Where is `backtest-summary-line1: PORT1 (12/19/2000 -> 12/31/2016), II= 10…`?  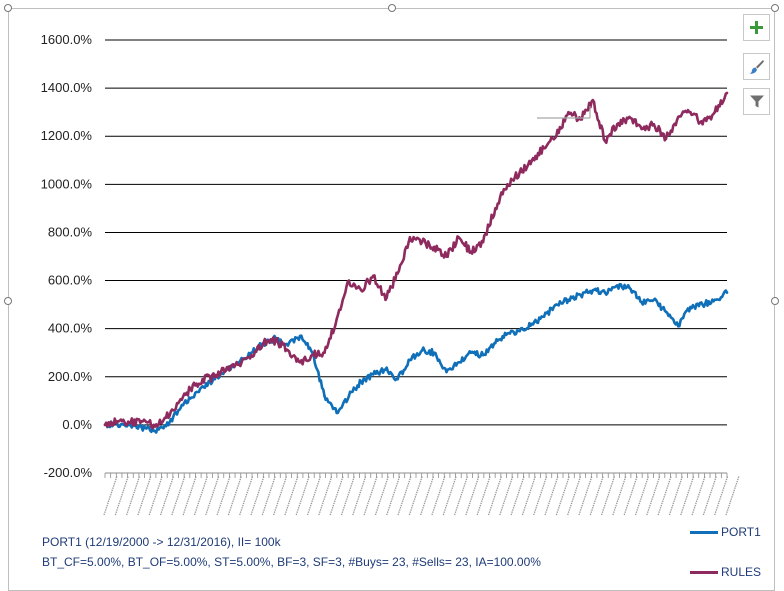 backtest-summary-line1: PORT1 (12/19/2000 -> 12/31/2016), II= 10… is located at coordinates (161, 542).